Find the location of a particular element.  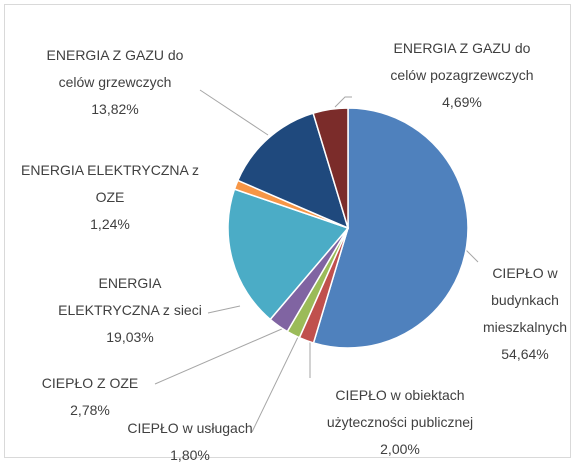

category-label: ENERGIA ELEKTRYCZNA z OZE is located at coordinates (110, 183).